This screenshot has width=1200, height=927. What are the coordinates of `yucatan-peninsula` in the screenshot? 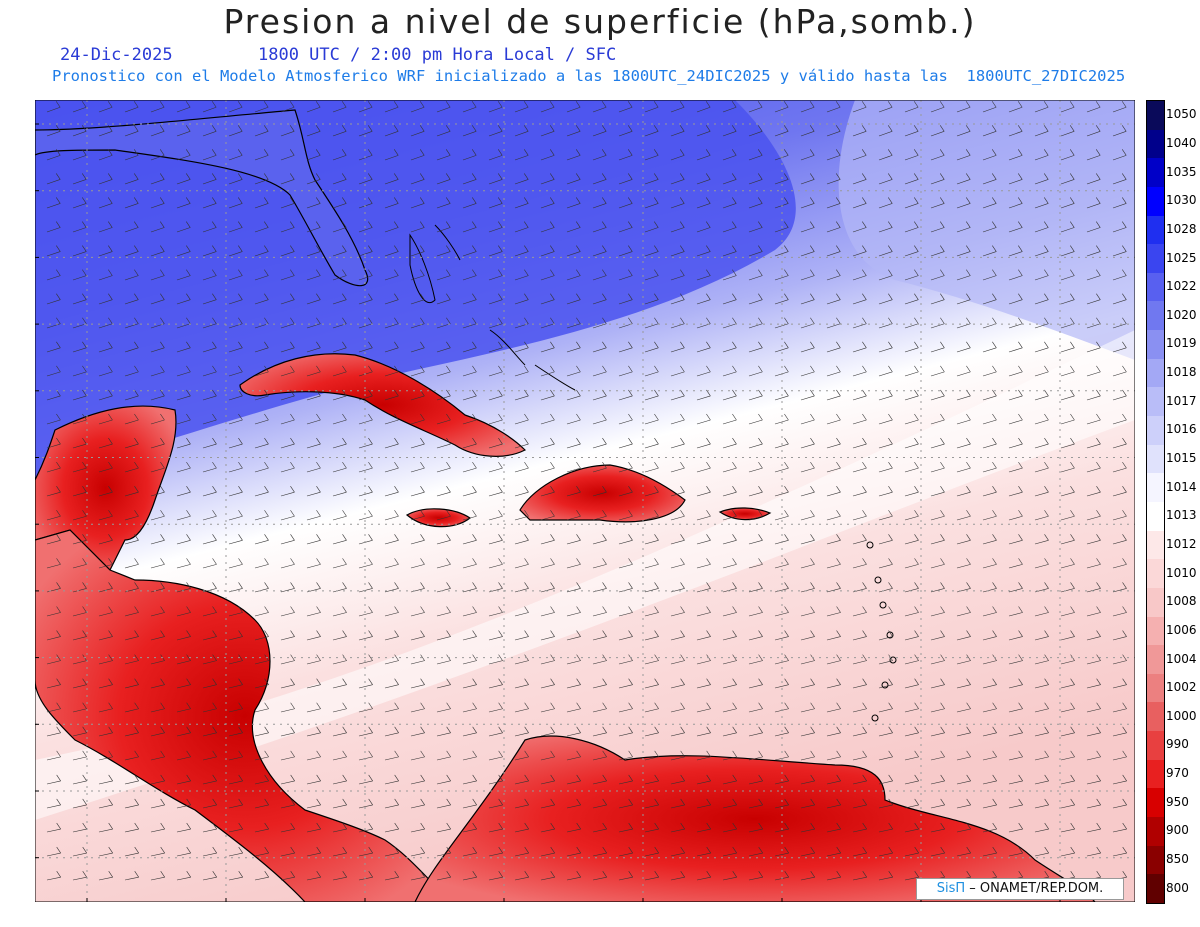 It's located at (106, 488).